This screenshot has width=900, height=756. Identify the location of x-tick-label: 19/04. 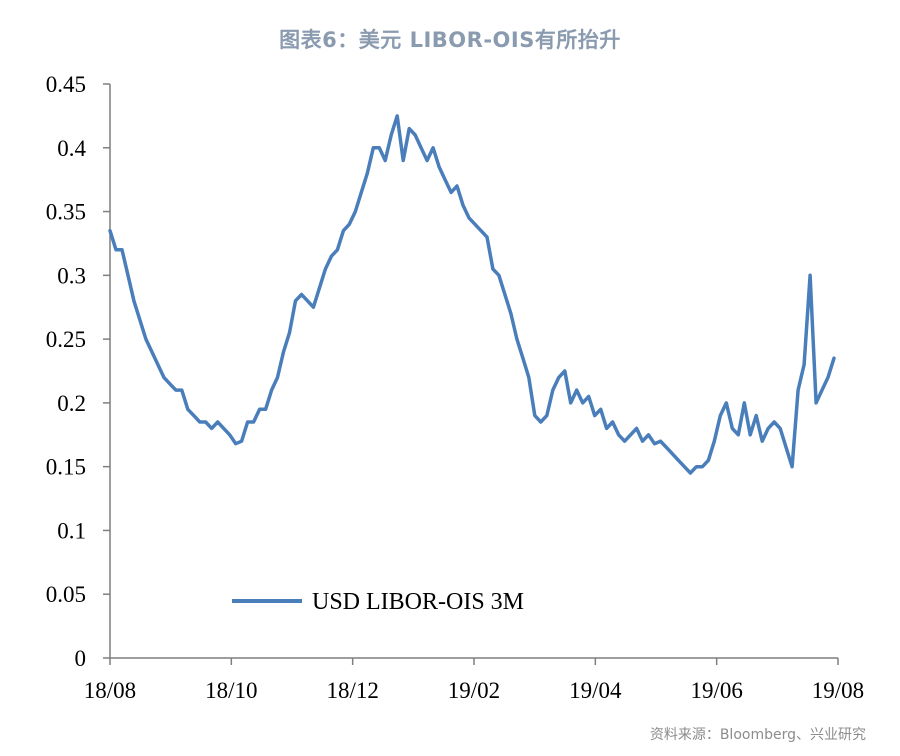
(595, 690).